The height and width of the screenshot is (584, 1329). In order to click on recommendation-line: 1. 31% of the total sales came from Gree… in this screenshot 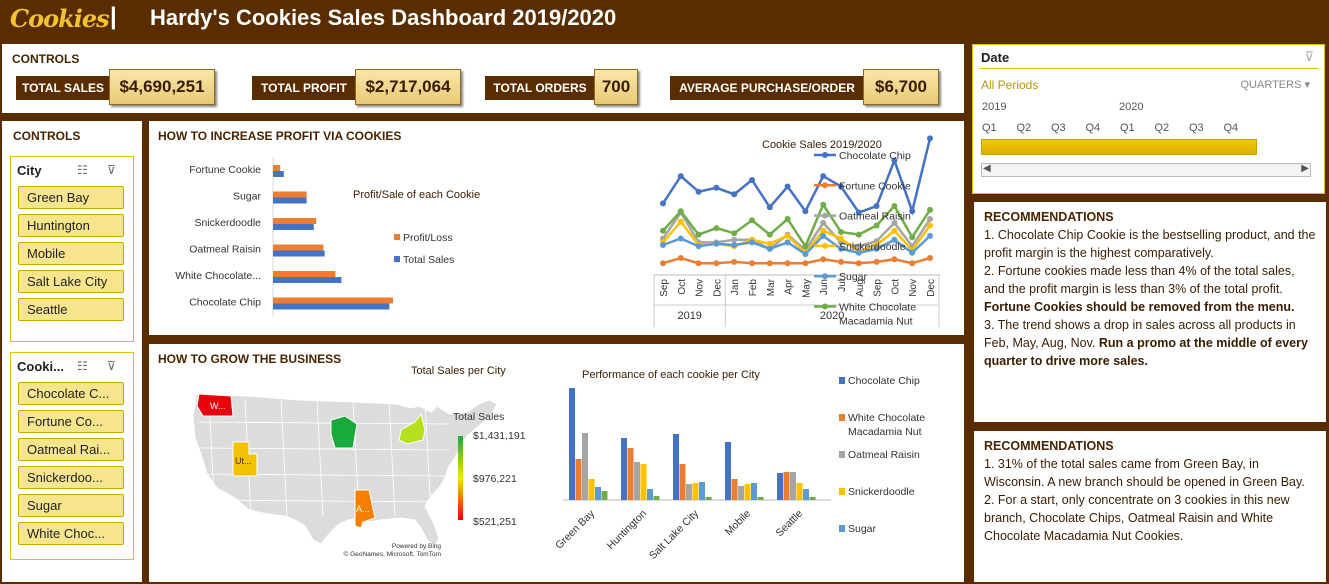, I will do `click(1144, 473)`.